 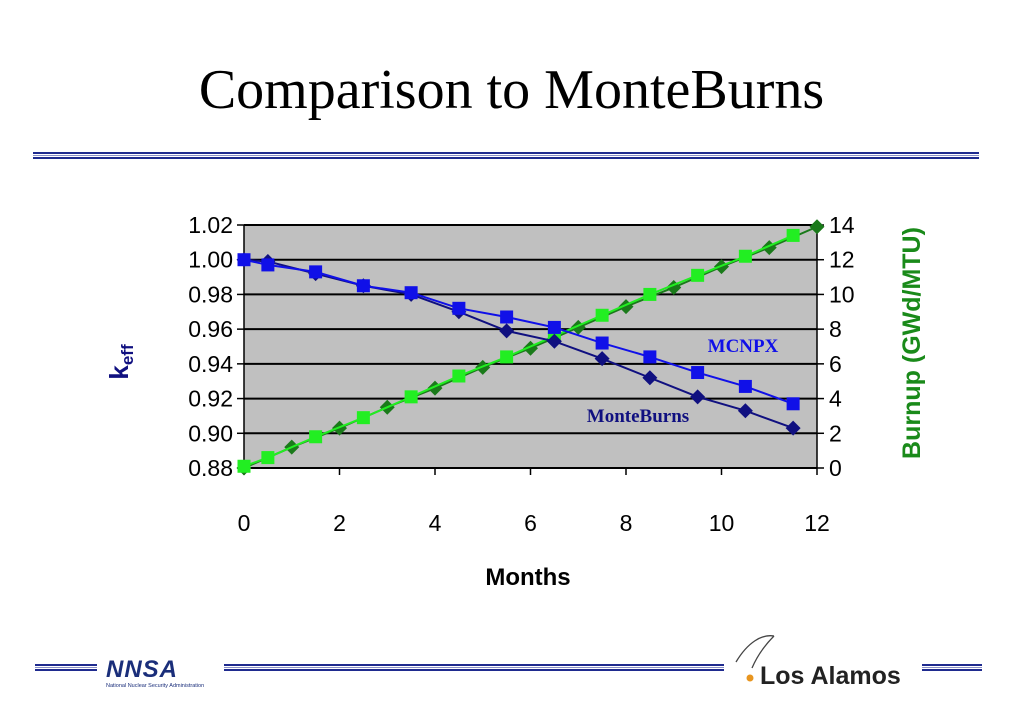 I want to click on footer-rule-right, so click(x=952, y=667).